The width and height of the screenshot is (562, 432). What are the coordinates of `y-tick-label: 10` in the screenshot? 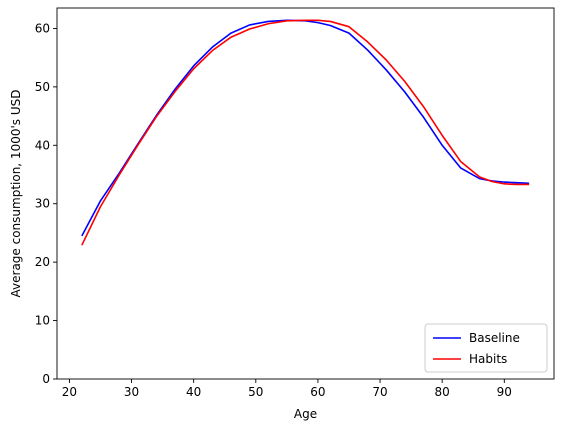 It's located at (42, 321).